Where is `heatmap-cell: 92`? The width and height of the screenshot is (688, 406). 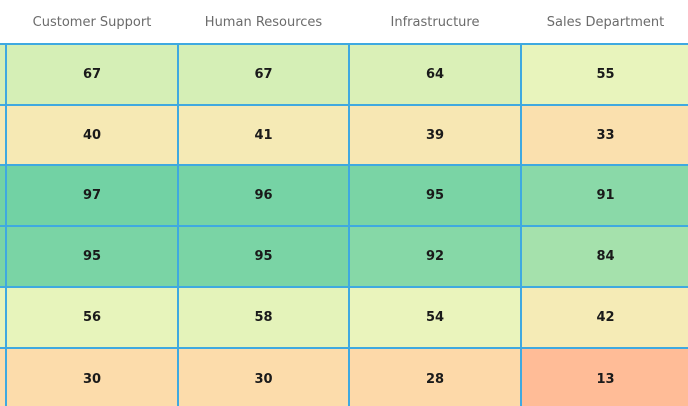
heatmap-cell: 92 is located at coordinates (435, 256).